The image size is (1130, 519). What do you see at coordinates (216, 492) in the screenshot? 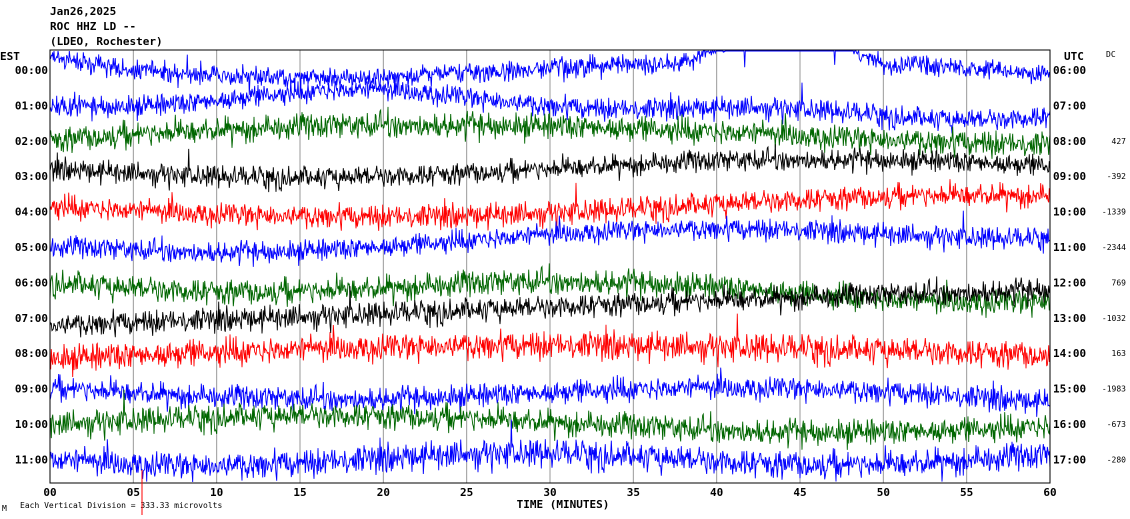
I see `x-tick-label: 10` at bounding box center [216, 492].